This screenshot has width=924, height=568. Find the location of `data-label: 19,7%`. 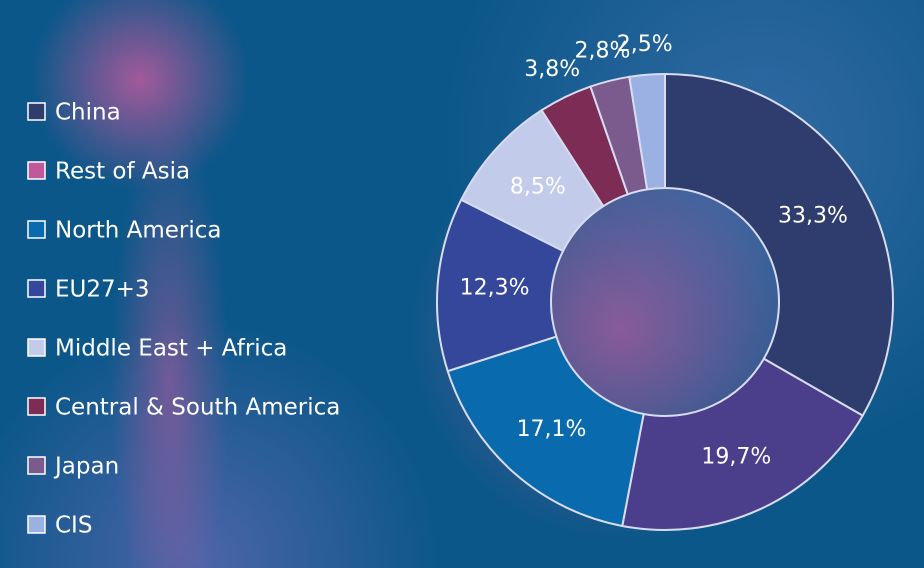

data-label: 19,7% is located at coordinates (736, 456).